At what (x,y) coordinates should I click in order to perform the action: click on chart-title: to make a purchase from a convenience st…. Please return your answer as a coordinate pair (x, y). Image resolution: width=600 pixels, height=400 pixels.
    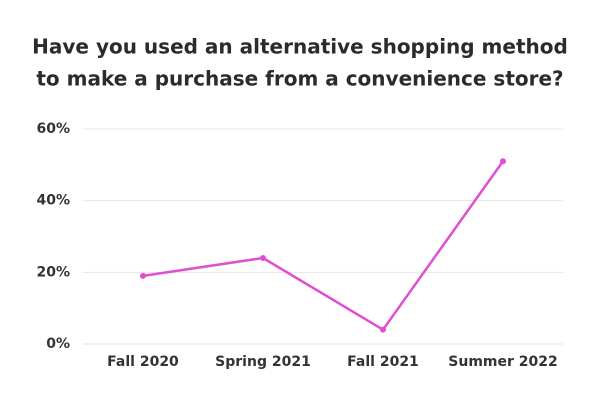
    Looking at the image, I should click on (299, 79).